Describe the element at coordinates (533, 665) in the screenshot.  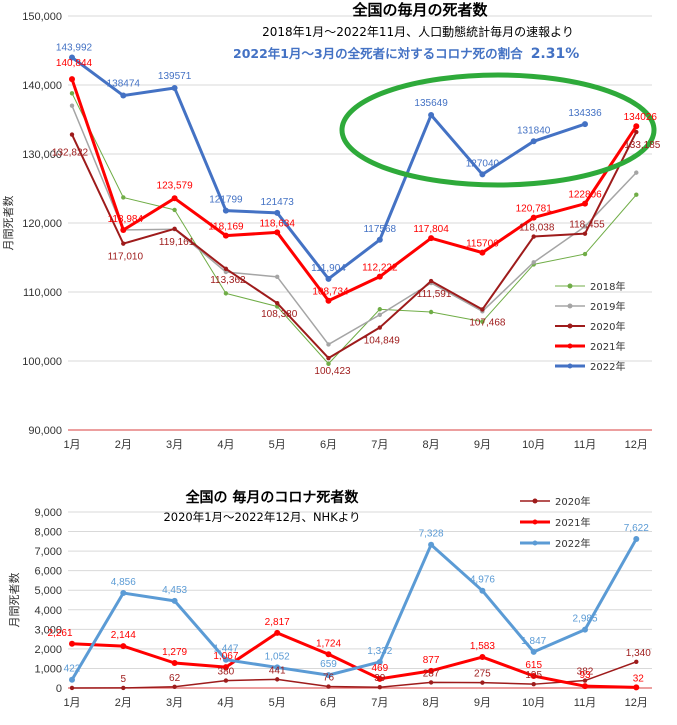
I see `data-label: 615` at that location.